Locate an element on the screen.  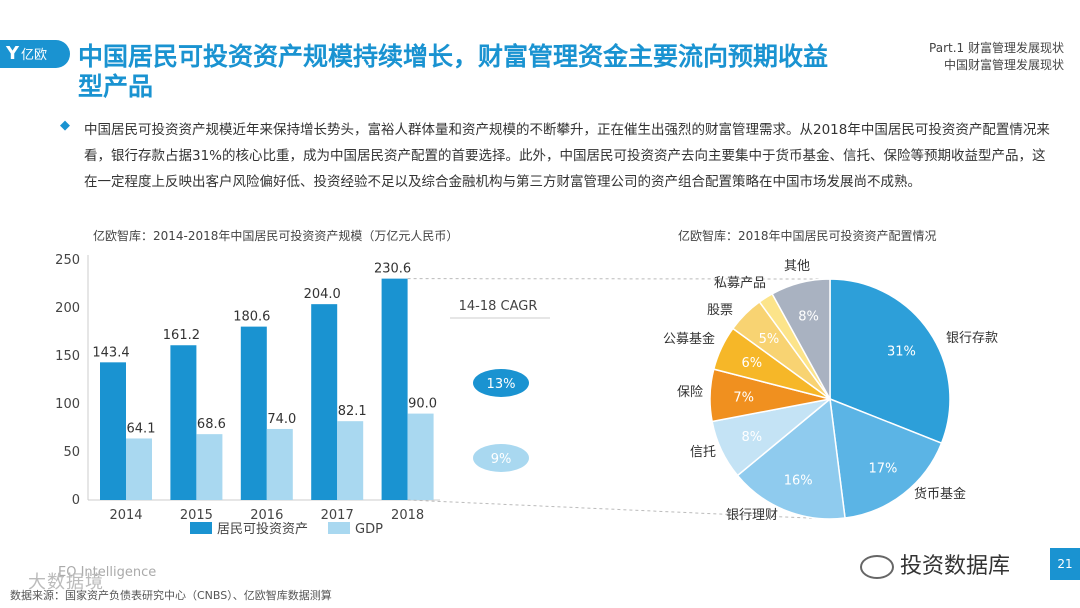
eo-intelligence-text: EO Intelligence is located at coordinates (107, 572).